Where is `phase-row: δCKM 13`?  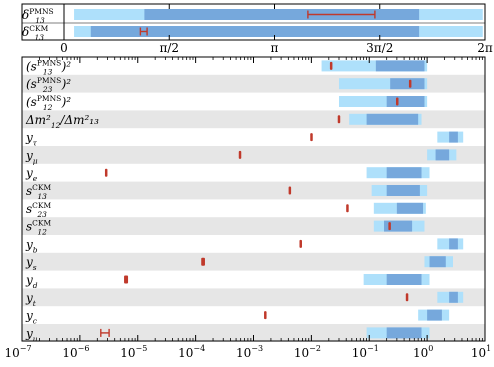 phase-row: δCKM 13 is located at coordinates (252, 33).